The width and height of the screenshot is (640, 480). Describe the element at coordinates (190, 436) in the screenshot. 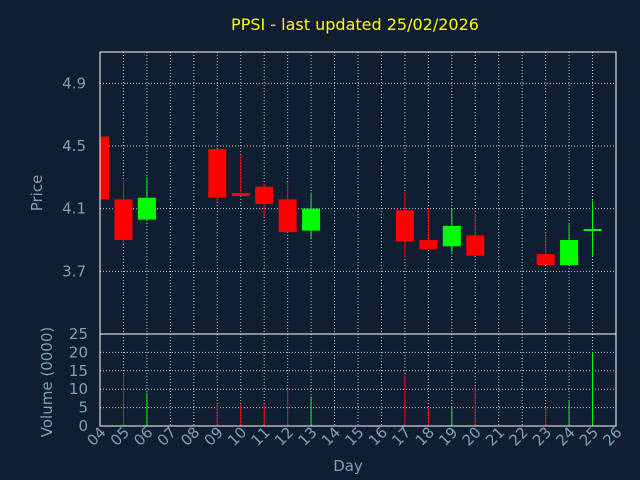

I see `day-tick-label: 08` at that location.